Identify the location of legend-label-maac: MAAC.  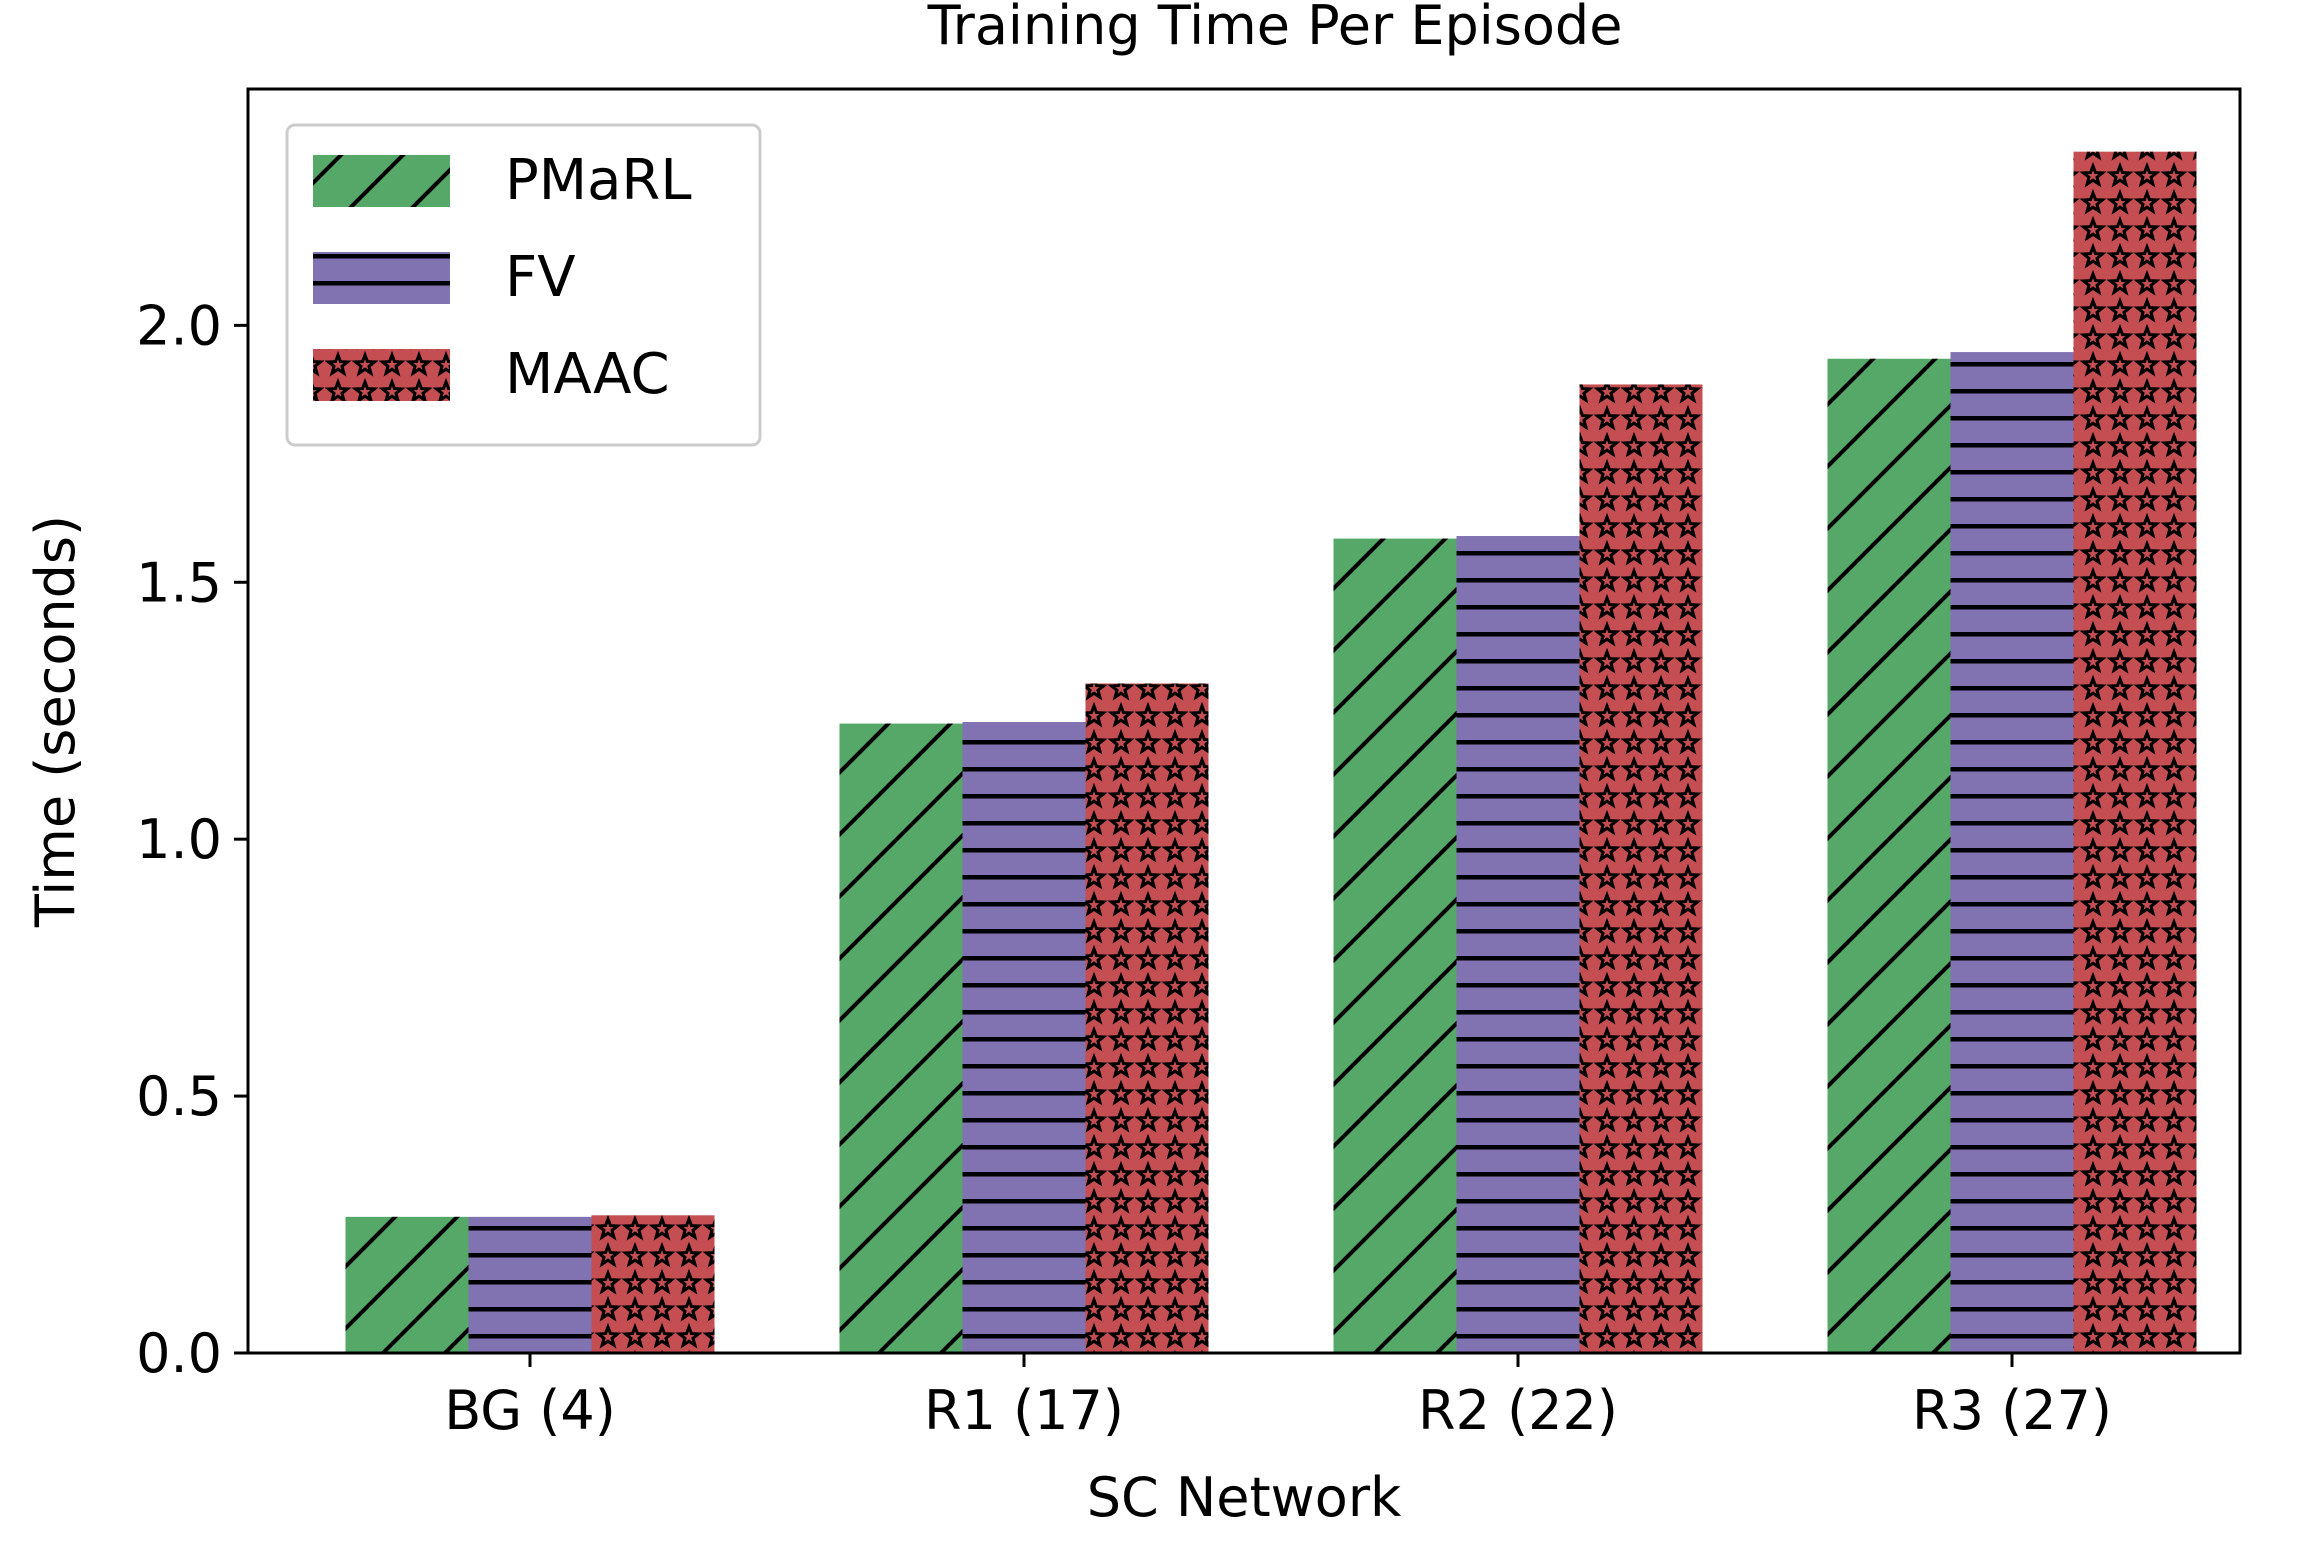
(587, 374).